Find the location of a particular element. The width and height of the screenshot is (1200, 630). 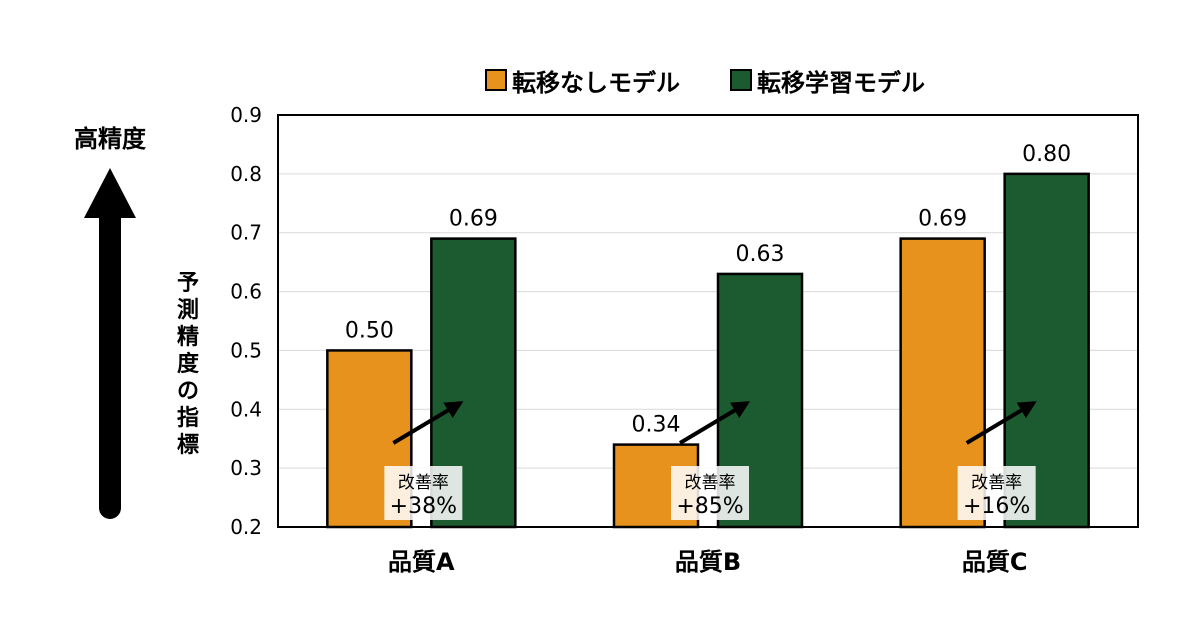

value-label: 0.34 is located at coordinates (656, 425).